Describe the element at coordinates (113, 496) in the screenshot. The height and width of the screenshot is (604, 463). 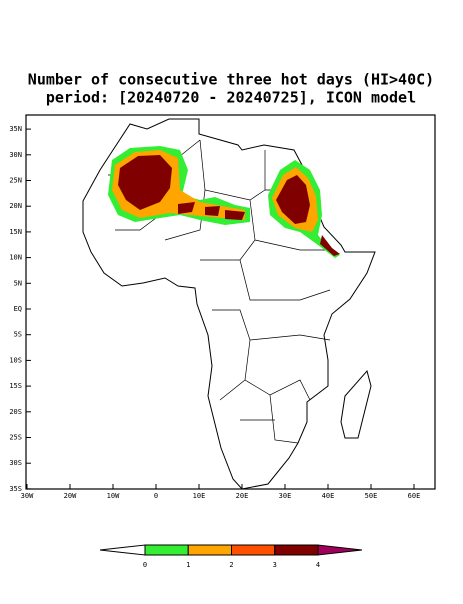
I see `lon-tick-label: 10W` at that location.